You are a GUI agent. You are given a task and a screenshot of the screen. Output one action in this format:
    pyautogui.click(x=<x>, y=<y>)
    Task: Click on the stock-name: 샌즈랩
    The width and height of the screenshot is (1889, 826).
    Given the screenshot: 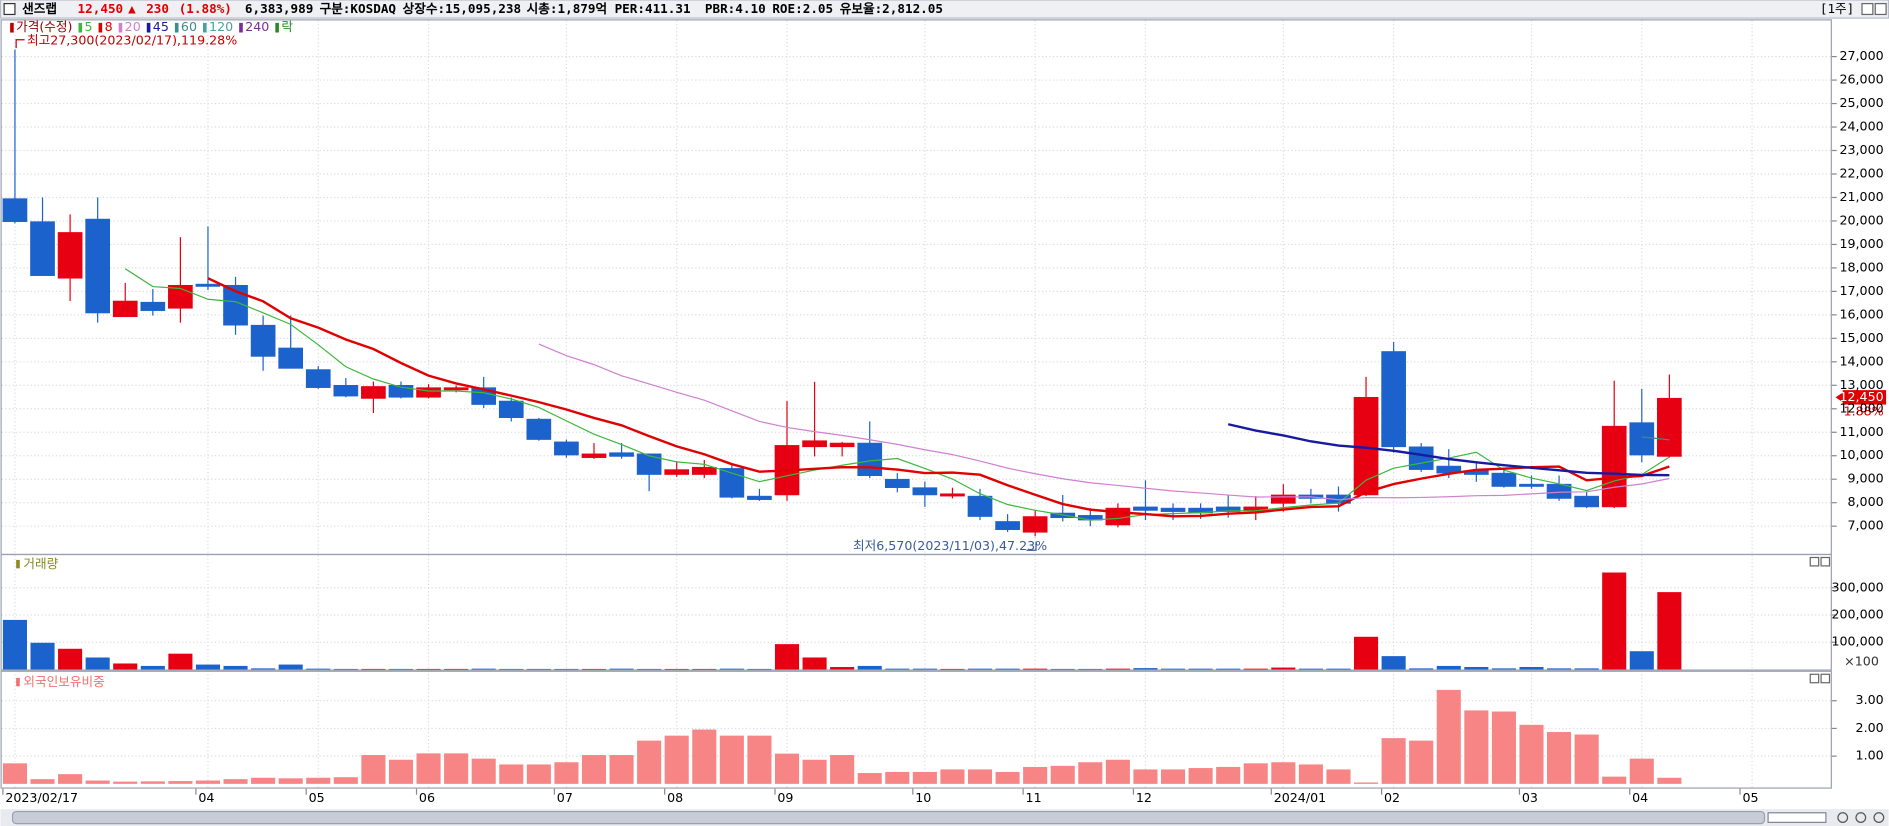 What is the action you would take?
    pyautogui.click(x=39, y=8)
    